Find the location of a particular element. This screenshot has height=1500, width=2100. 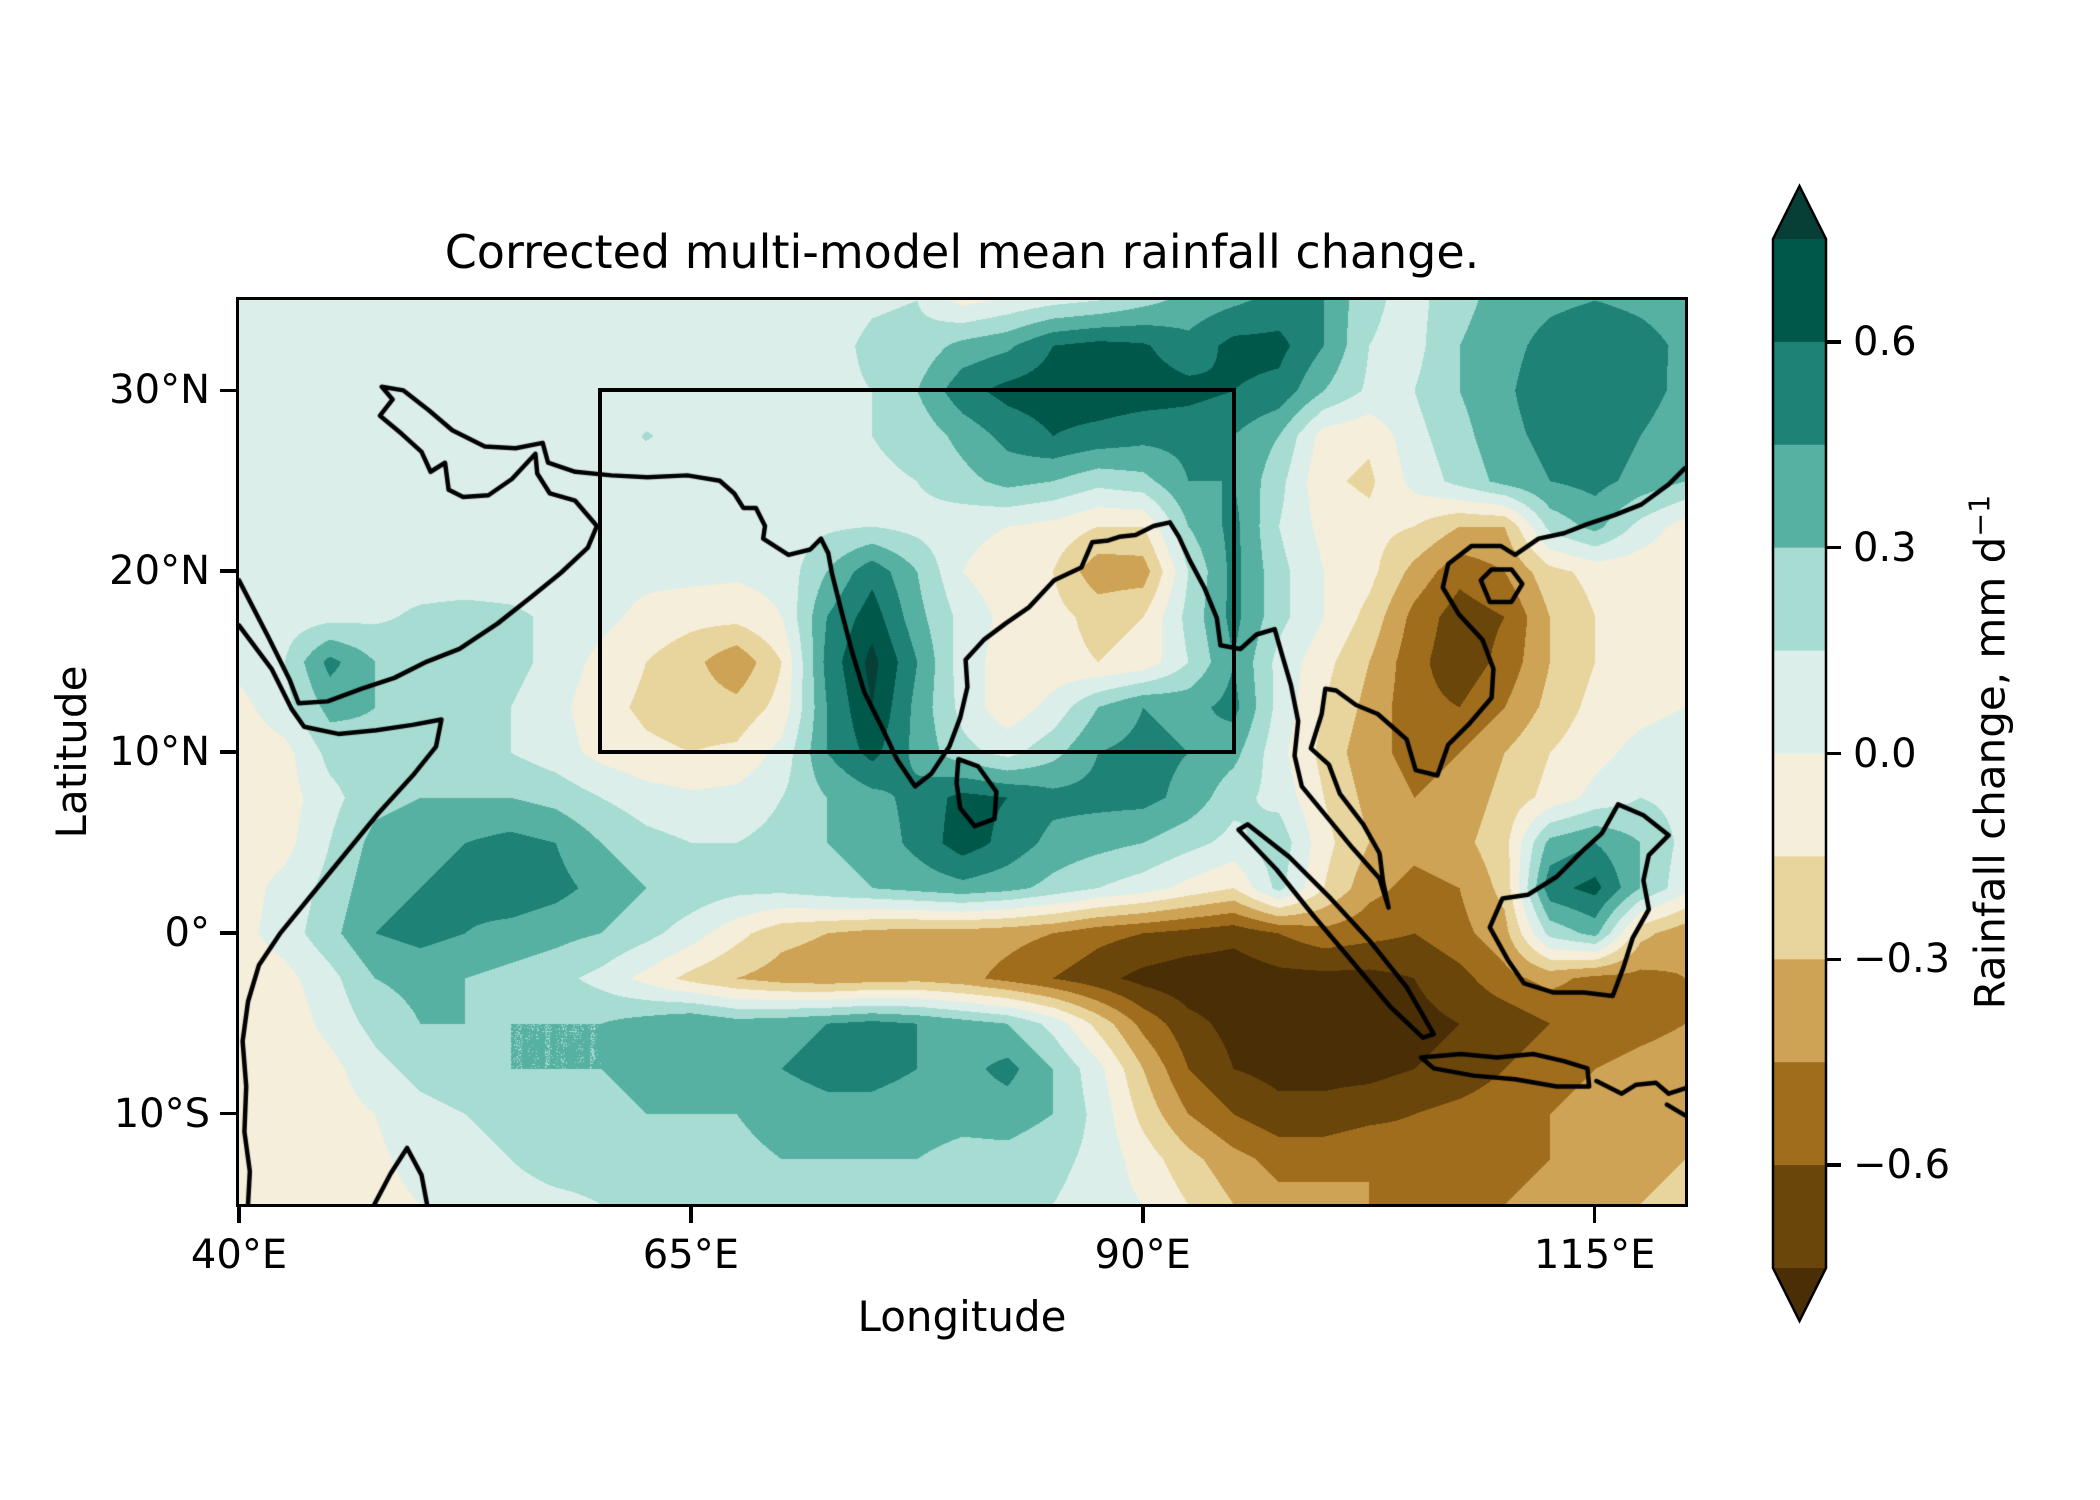

y-axis-label: Latitude is located at coordinates (71, 752).